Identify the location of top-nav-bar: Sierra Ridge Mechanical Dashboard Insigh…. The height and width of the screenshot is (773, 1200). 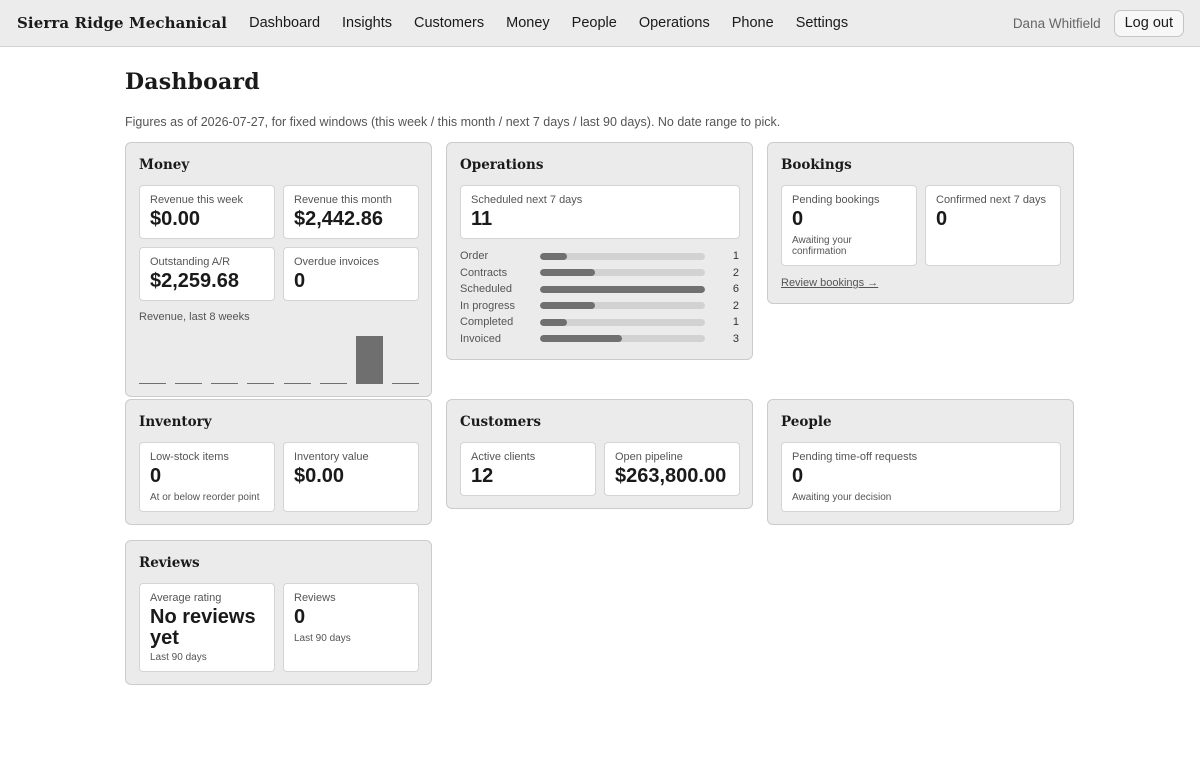
(600, 23).